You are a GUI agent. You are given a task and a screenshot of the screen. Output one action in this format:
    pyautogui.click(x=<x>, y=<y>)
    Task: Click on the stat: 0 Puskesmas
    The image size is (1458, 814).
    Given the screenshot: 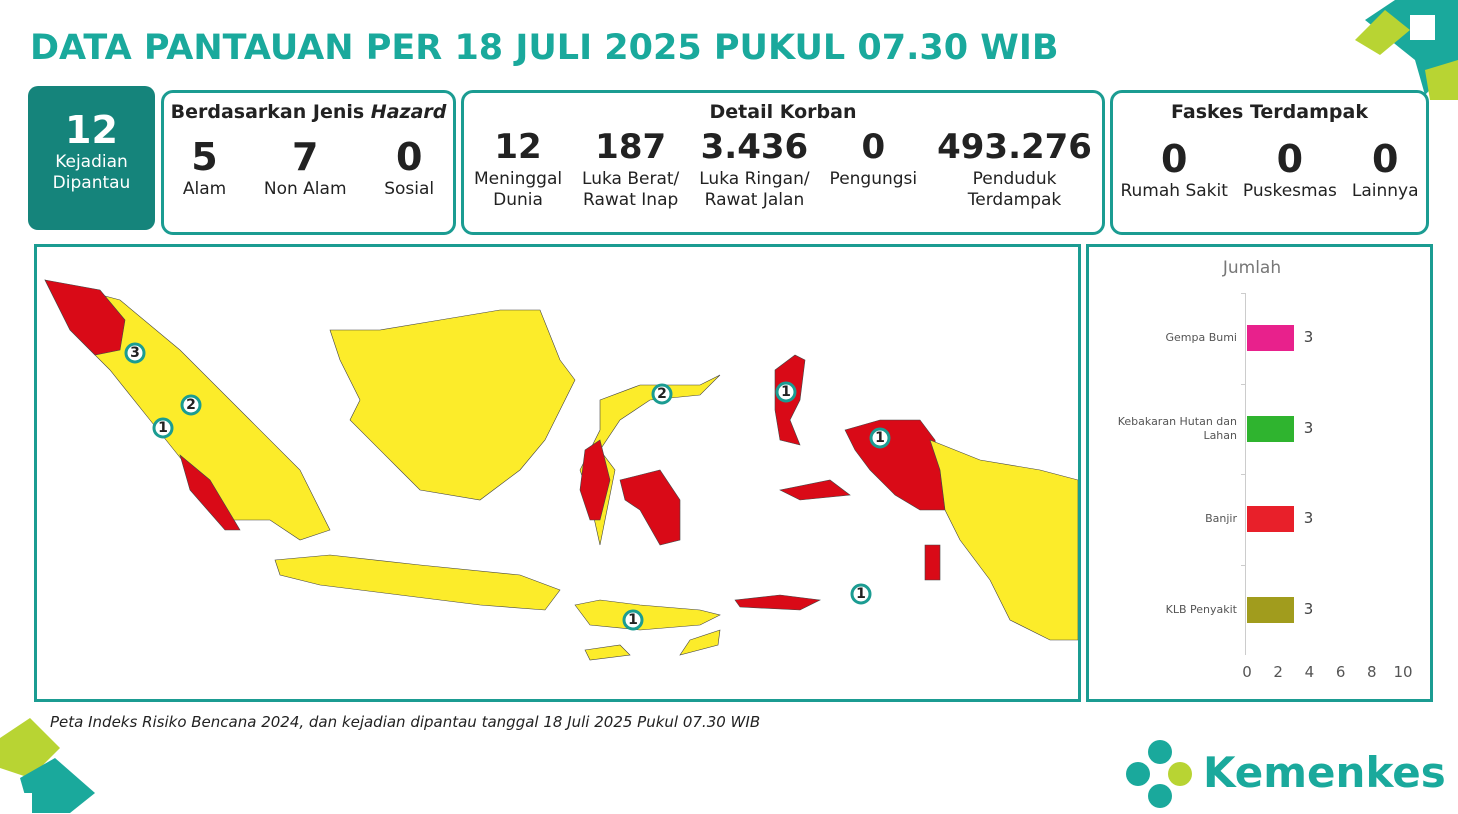 What is the action you would take?
    pyautogui.click(x=1290, y=169)
    